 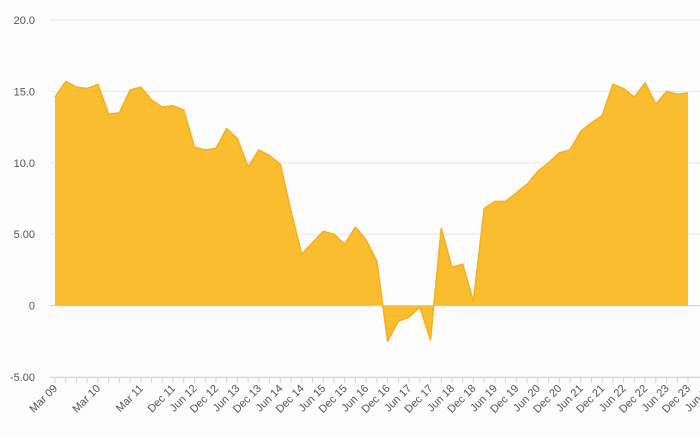 I want to click on x-tick-label: Mar 11, so click(x=130, y=399).